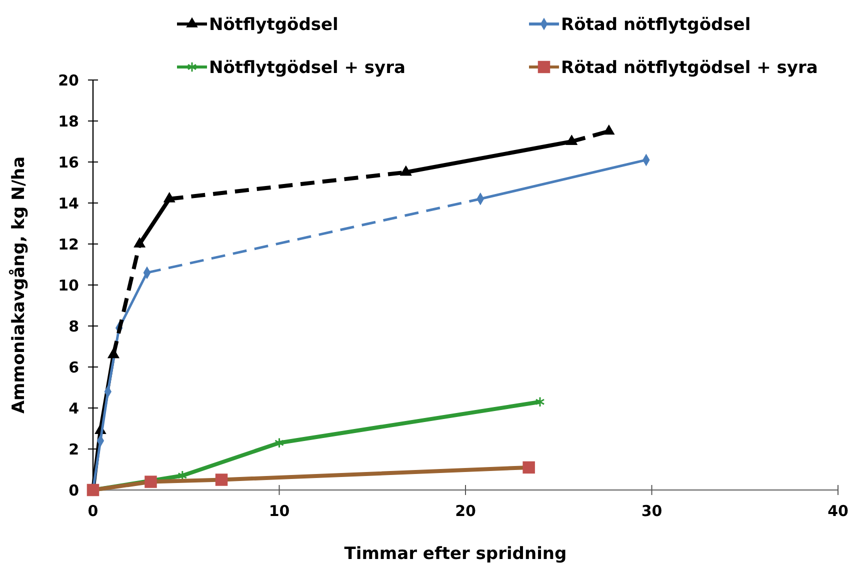  Describe the element at coordinates (455, 554) in the screenshot. I see `x-axis-title: Timmar efter spridning` at that location.